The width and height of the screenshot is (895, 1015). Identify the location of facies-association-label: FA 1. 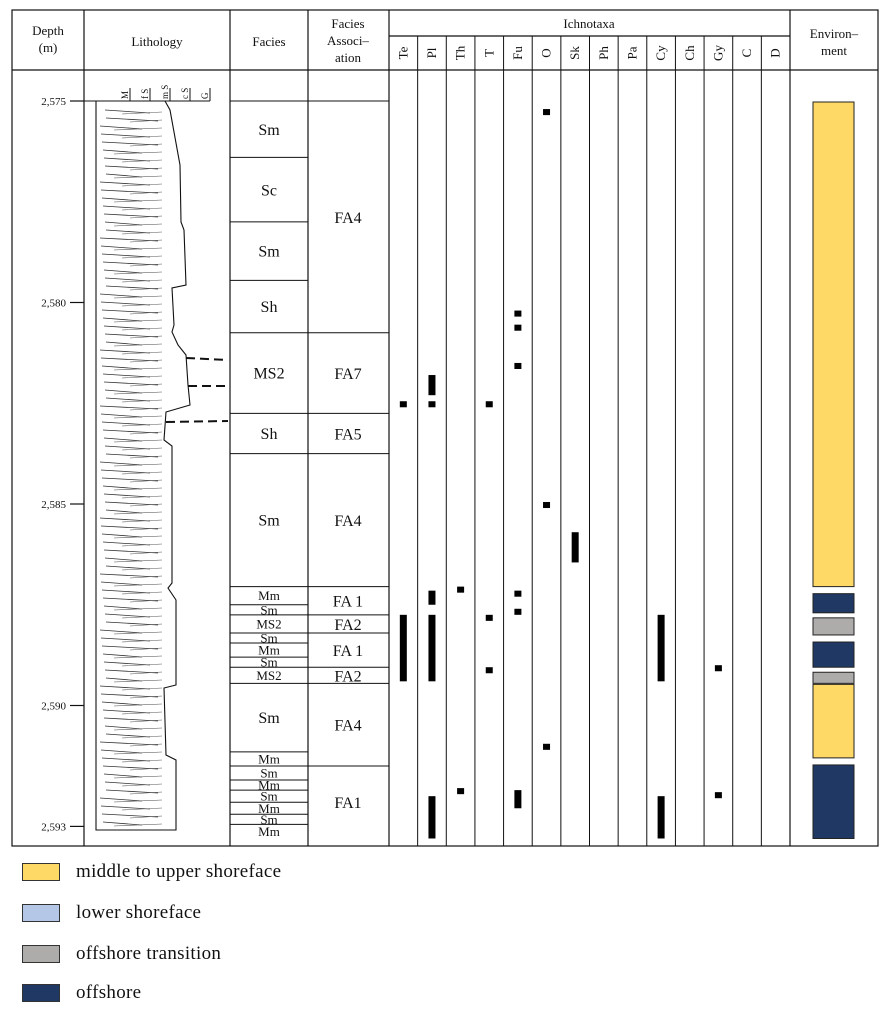
(348, 651).